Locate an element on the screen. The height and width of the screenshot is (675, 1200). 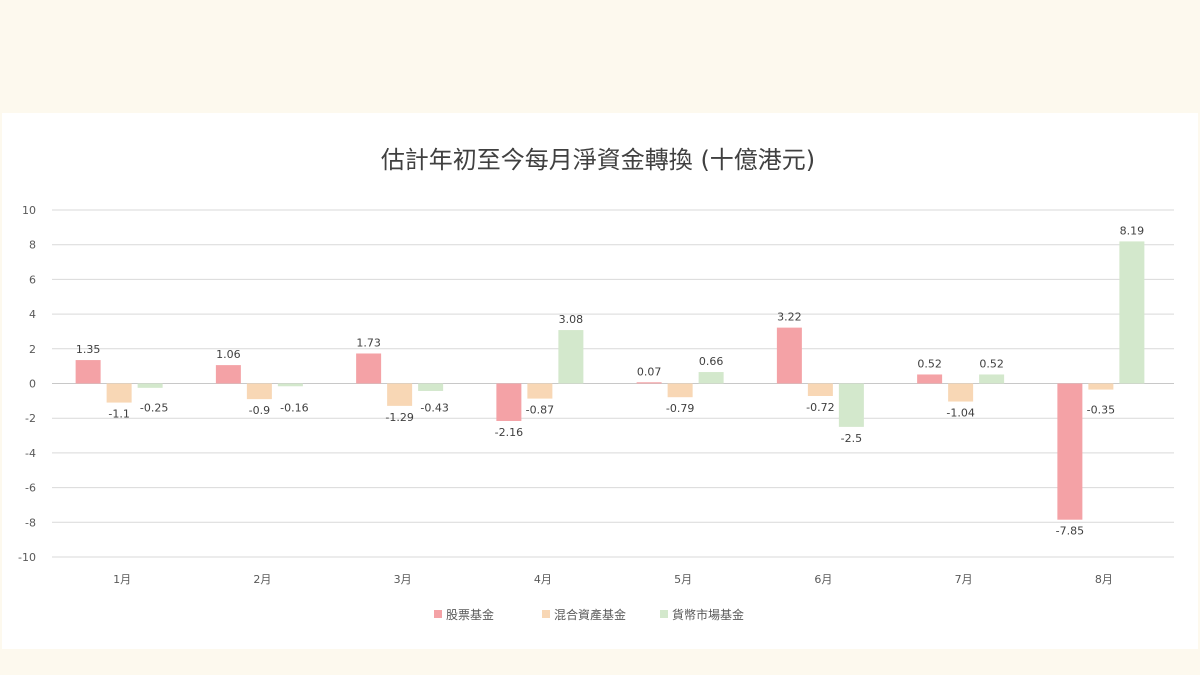
x-category-label: 3月 is located at coordinates (403, 579).